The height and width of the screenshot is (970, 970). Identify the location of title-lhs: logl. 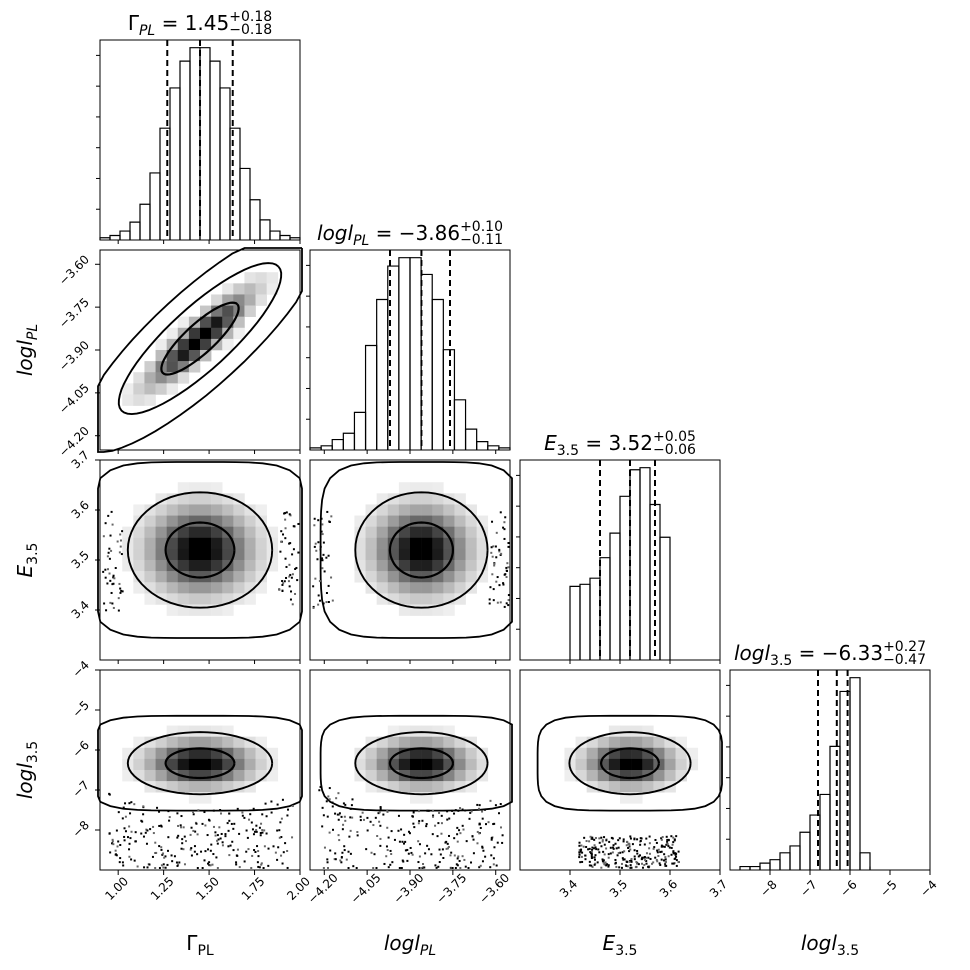
(752, 653).